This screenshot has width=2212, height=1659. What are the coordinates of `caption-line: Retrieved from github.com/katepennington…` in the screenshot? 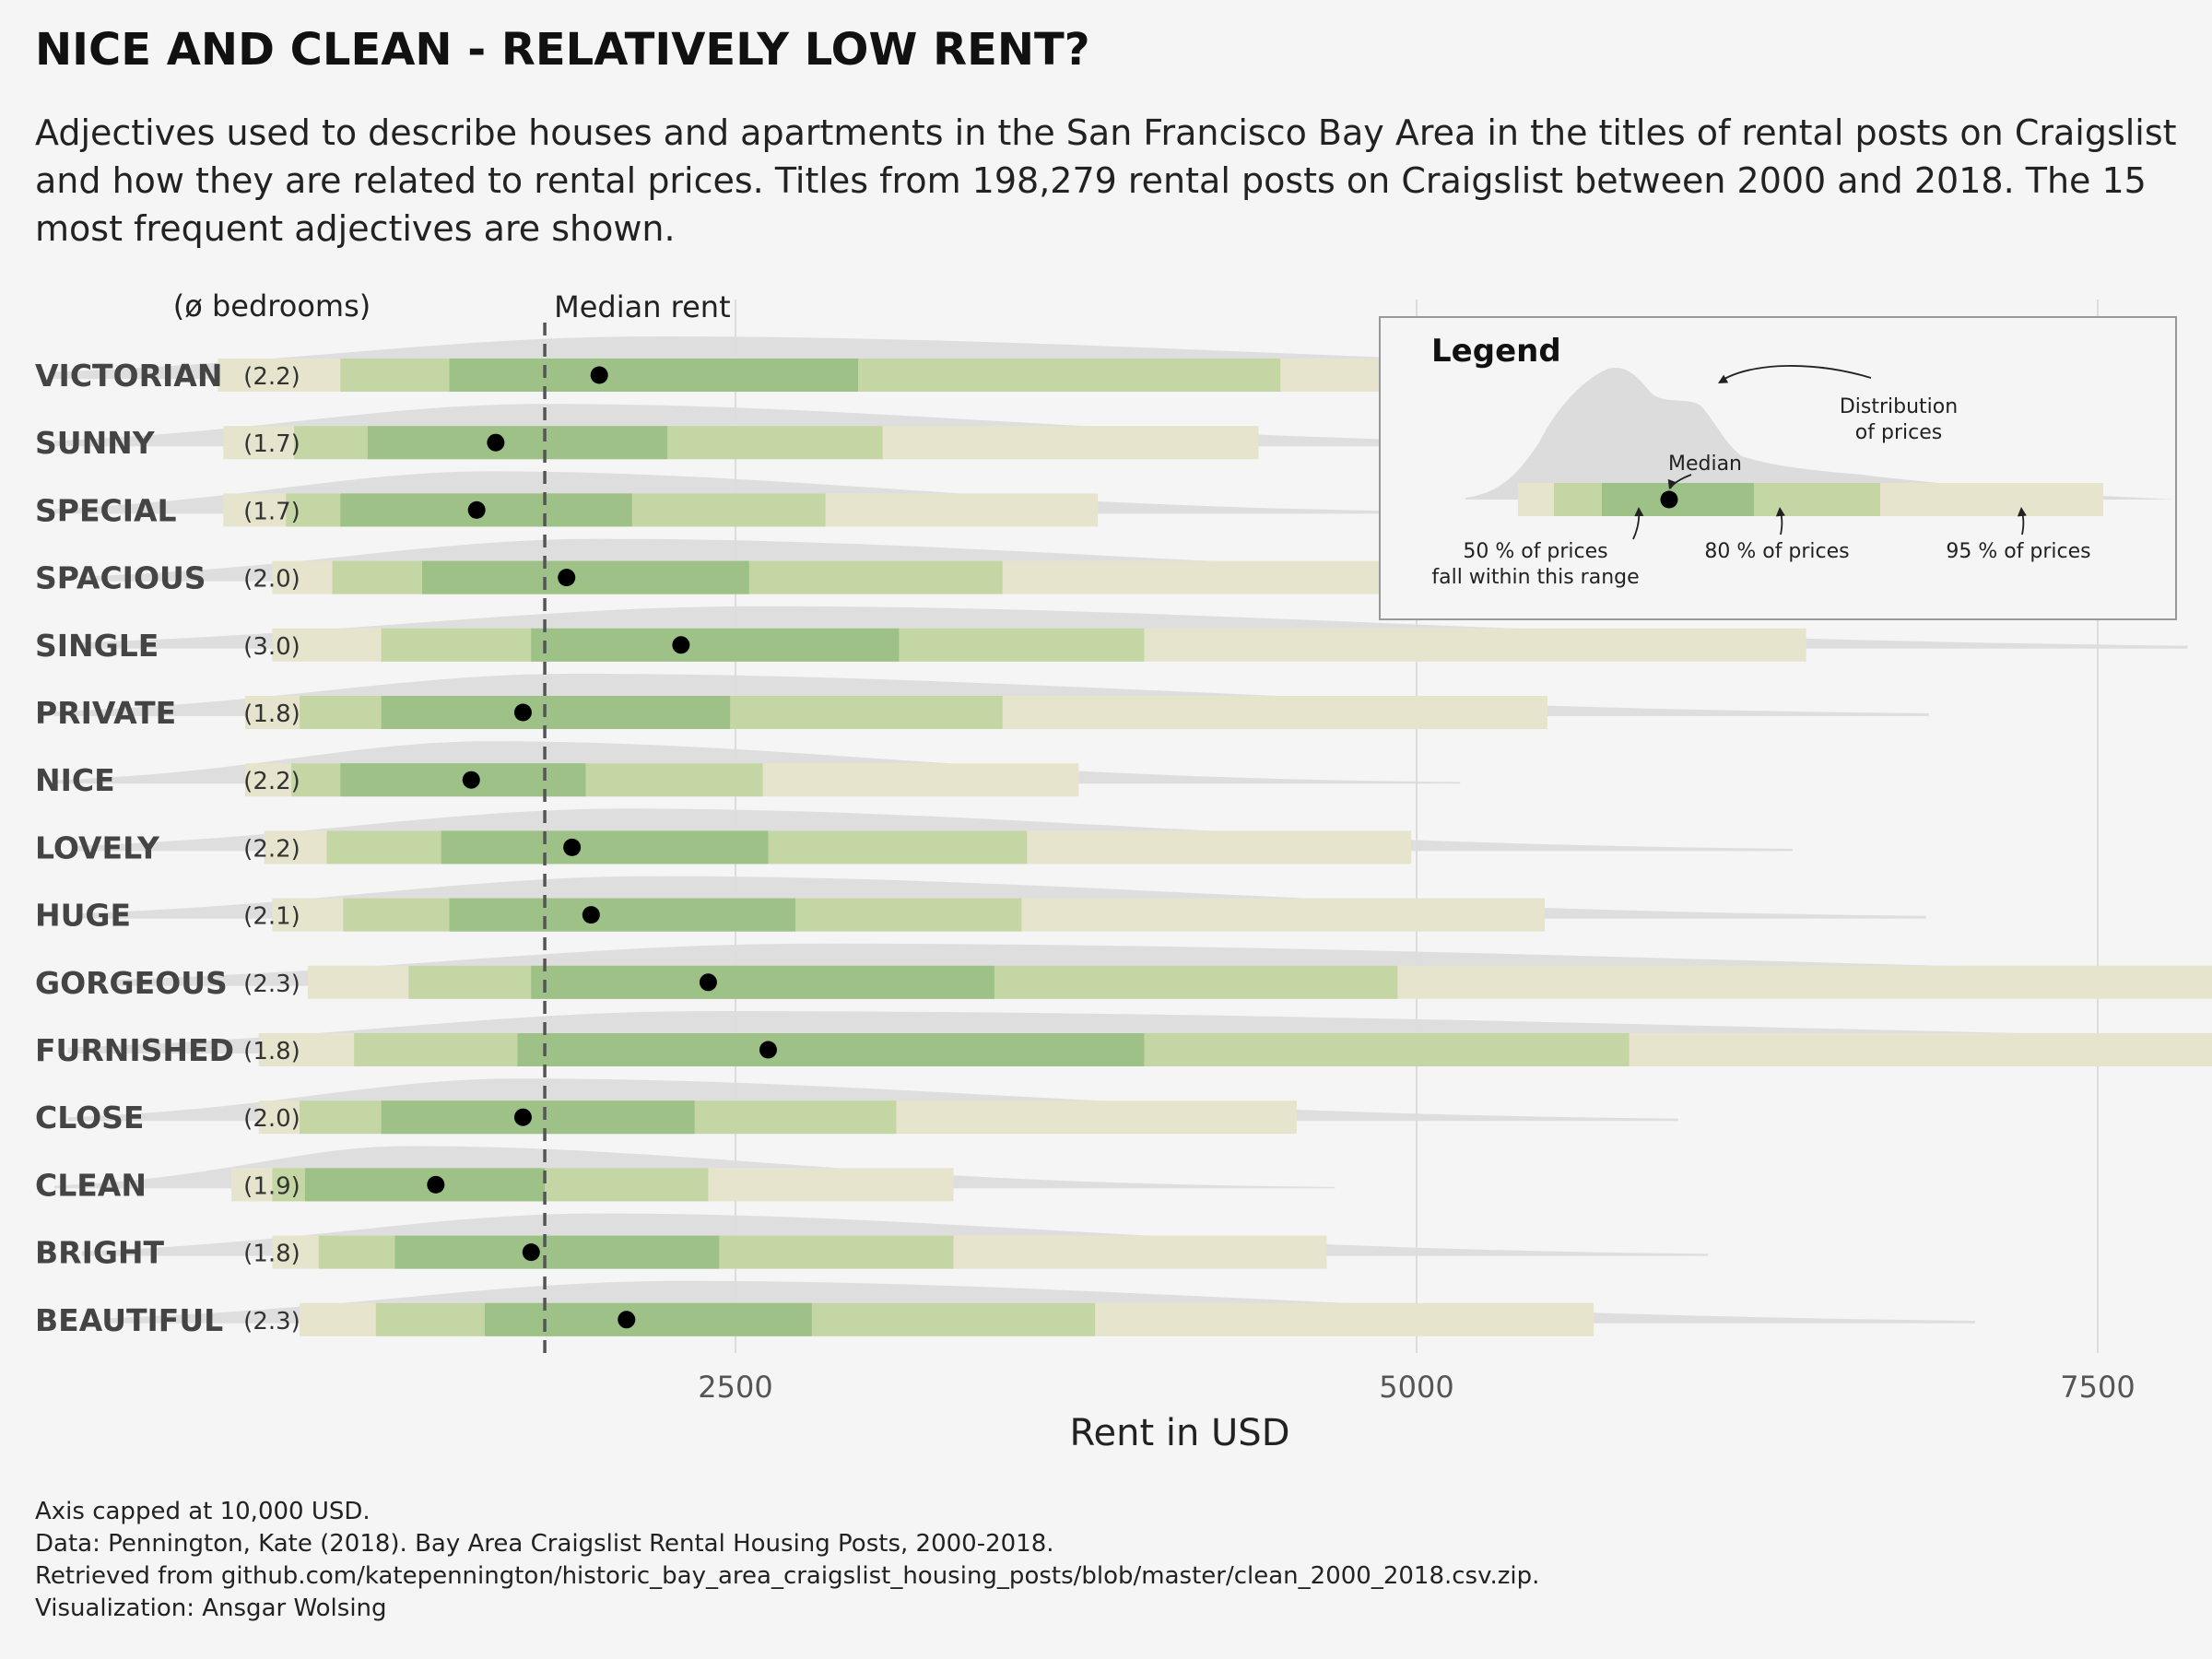 It's located at (787, 1576).